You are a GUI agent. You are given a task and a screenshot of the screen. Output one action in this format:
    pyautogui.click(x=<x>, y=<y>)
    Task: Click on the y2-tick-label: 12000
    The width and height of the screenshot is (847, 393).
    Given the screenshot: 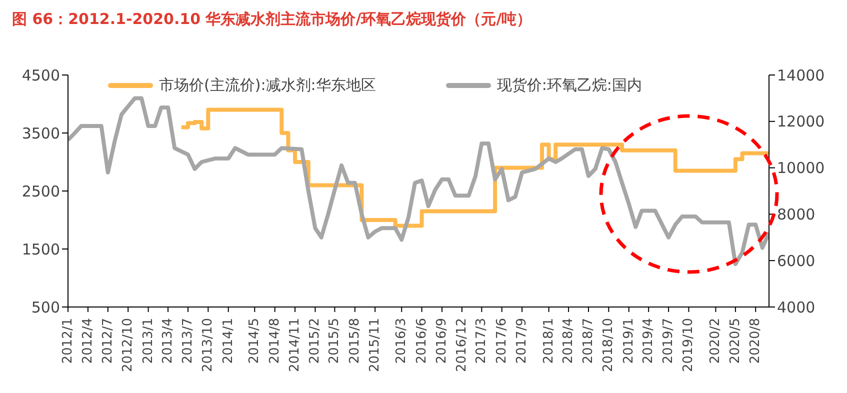 What is the action you would take?
    pyautogui.click(x=801, y=121)
    